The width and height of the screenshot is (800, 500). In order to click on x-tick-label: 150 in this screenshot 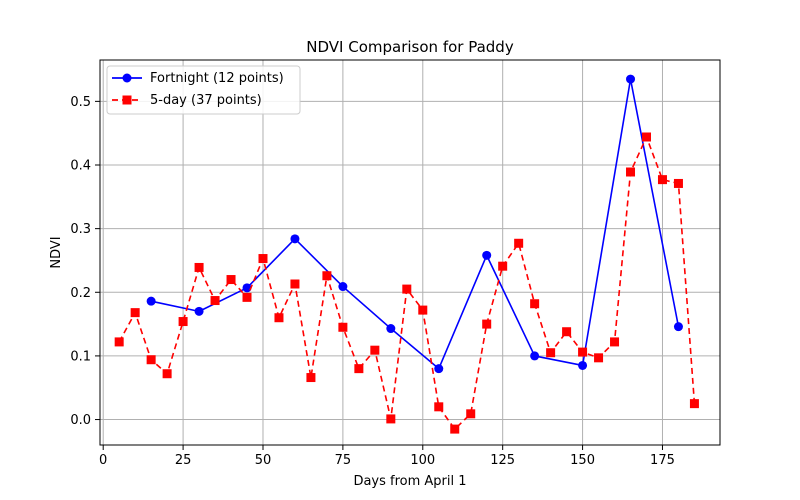, I will do `click(582, 460)`.